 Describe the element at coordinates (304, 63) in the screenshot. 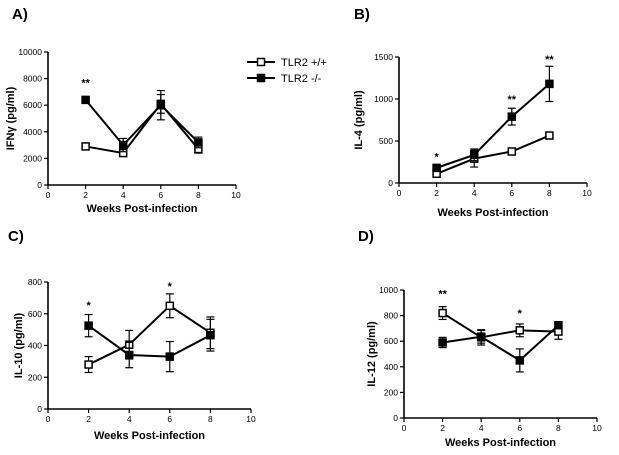

I see `legend-label-wt: TLR2 +/+` at that location.